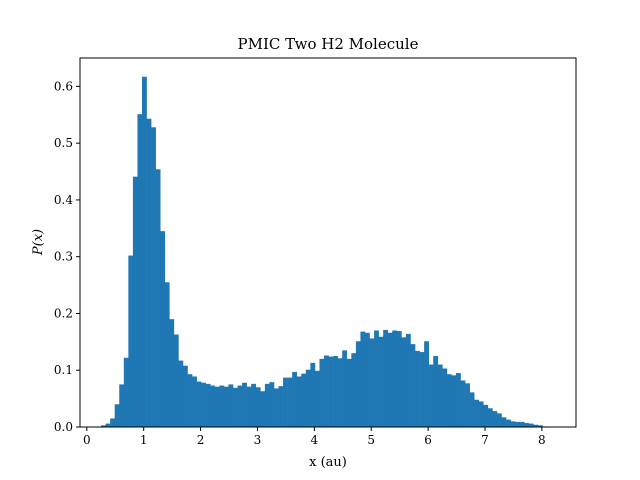 The image size is (640, 480). Describe the element at coordinates (371, 440) in the screenshot. I see `x-tick-label: 5` at that location.